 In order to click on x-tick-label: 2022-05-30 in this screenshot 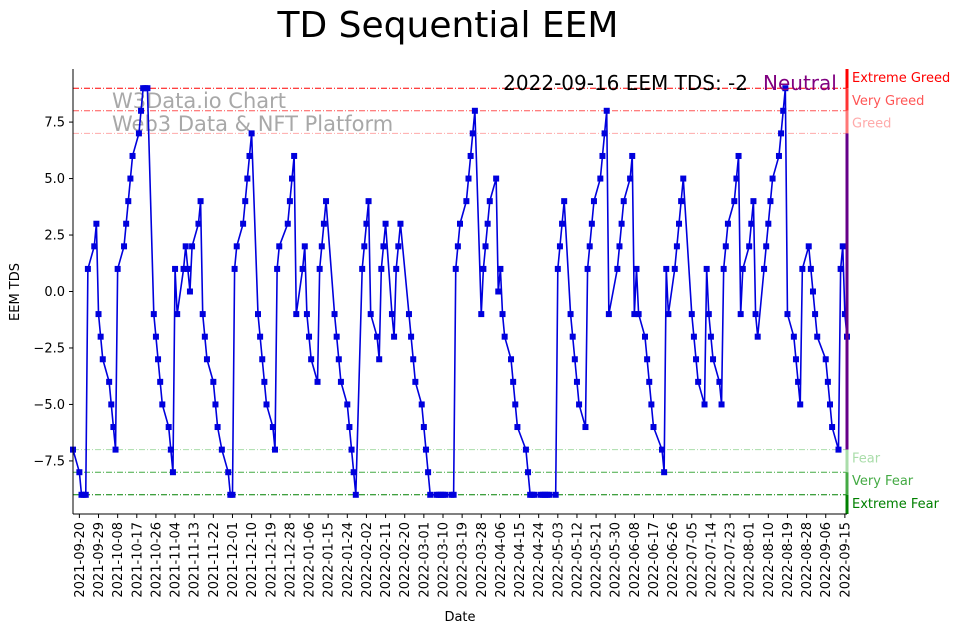, I will do `click(616, 560)`.